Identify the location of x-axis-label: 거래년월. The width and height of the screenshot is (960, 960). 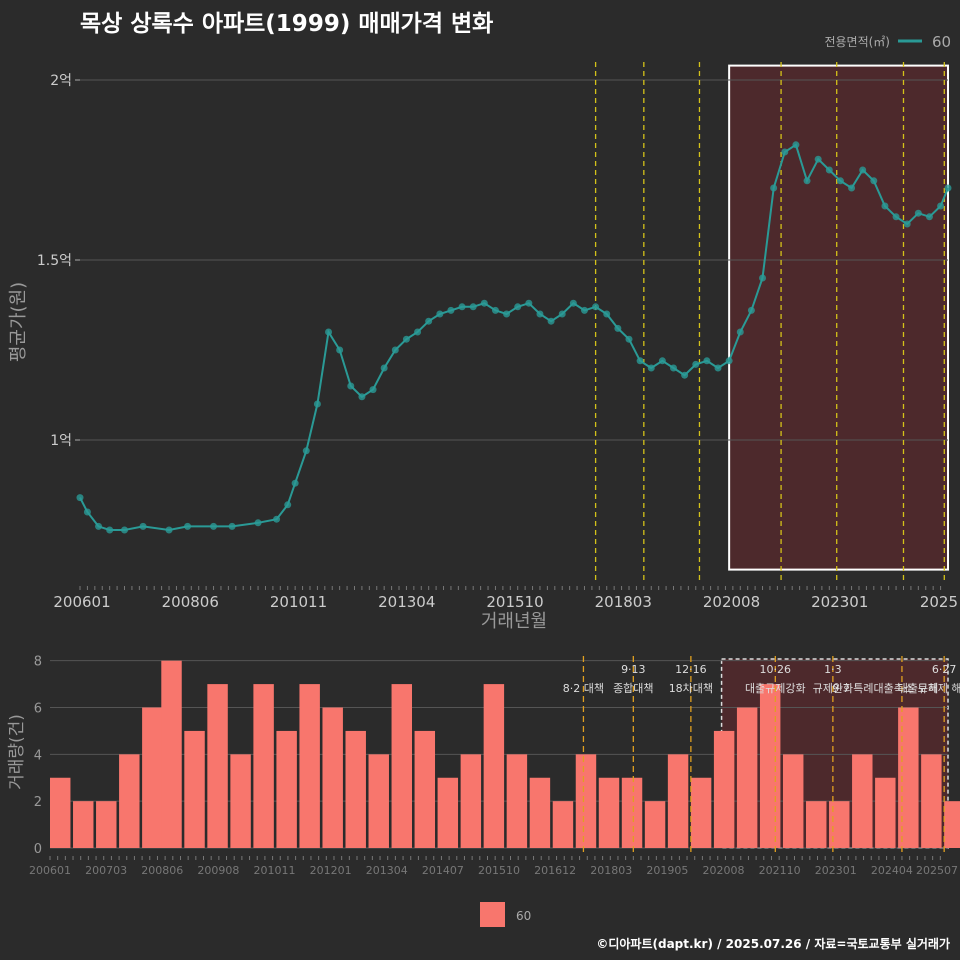
(514, 621).